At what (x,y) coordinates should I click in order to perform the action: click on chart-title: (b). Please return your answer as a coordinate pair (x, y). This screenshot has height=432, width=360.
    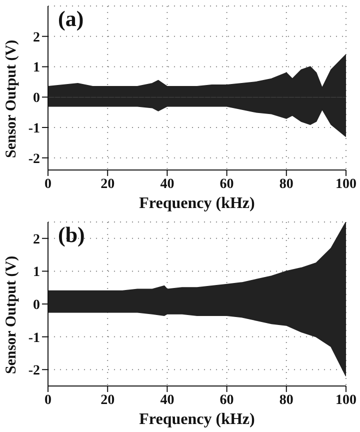
    Looking at the image, I should click on (71, 235).